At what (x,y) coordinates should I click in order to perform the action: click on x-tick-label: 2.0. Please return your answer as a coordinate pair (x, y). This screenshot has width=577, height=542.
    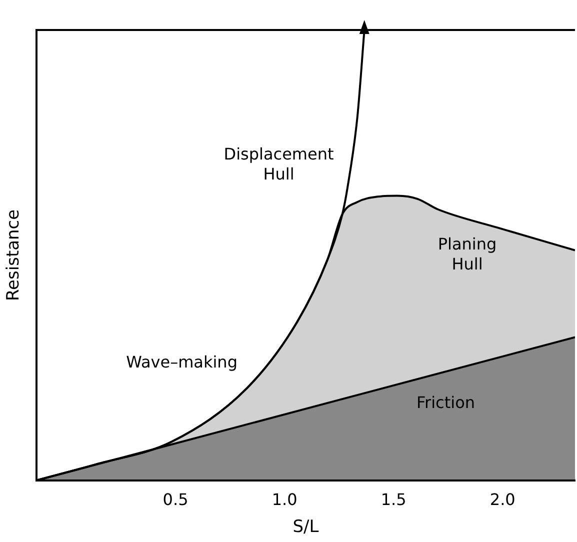
    Looking at the image, I should click on (503, 500).